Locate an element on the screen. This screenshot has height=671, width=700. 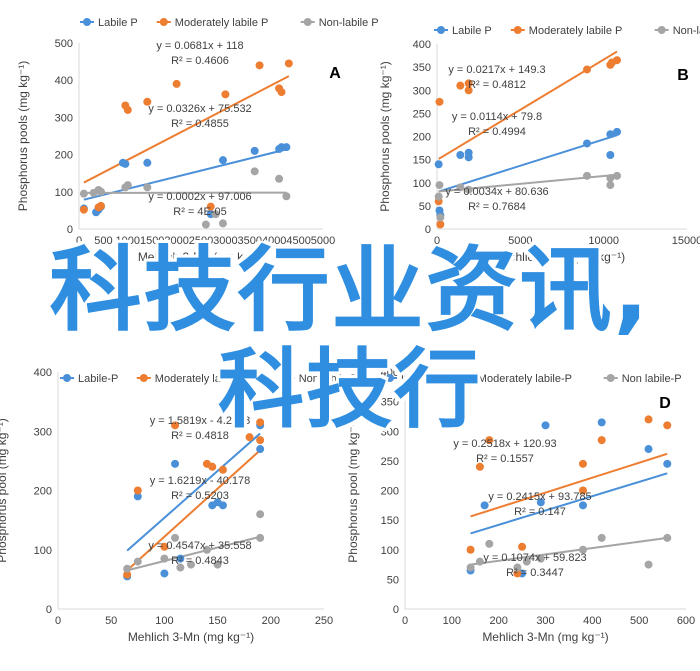
r-squared-label: R² = 0.4812 is located at coordinates (497, 85).